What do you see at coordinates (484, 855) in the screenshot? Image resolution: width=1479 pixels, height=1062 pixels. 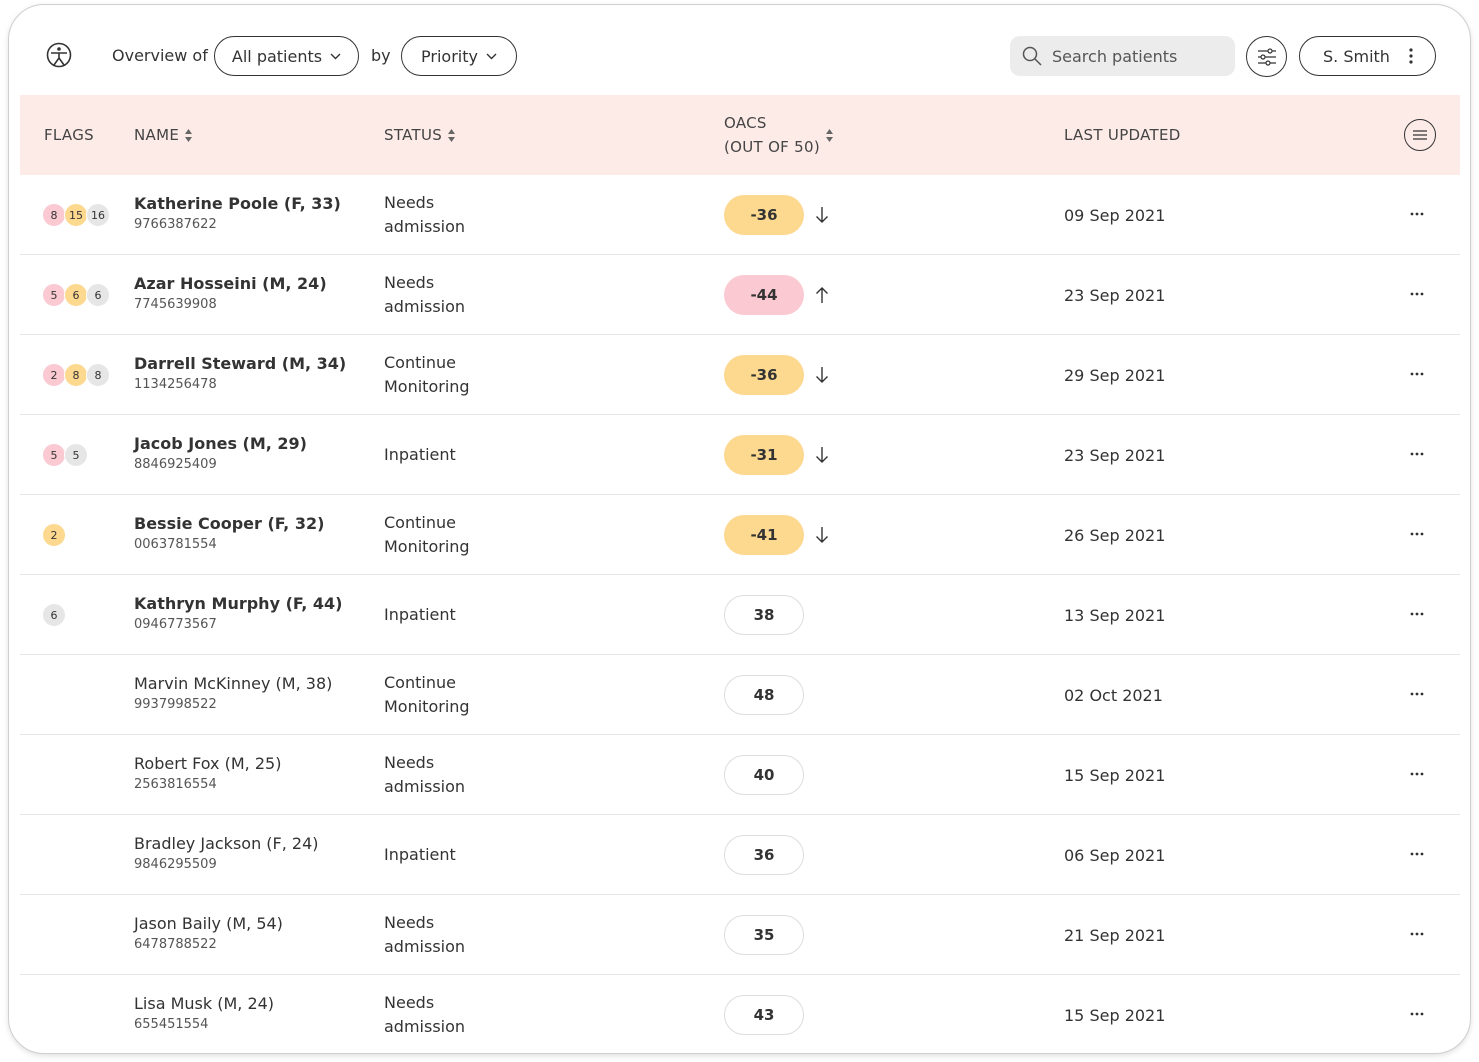 I see `status-cell: Inpatient` at bounding box center [484, 855].